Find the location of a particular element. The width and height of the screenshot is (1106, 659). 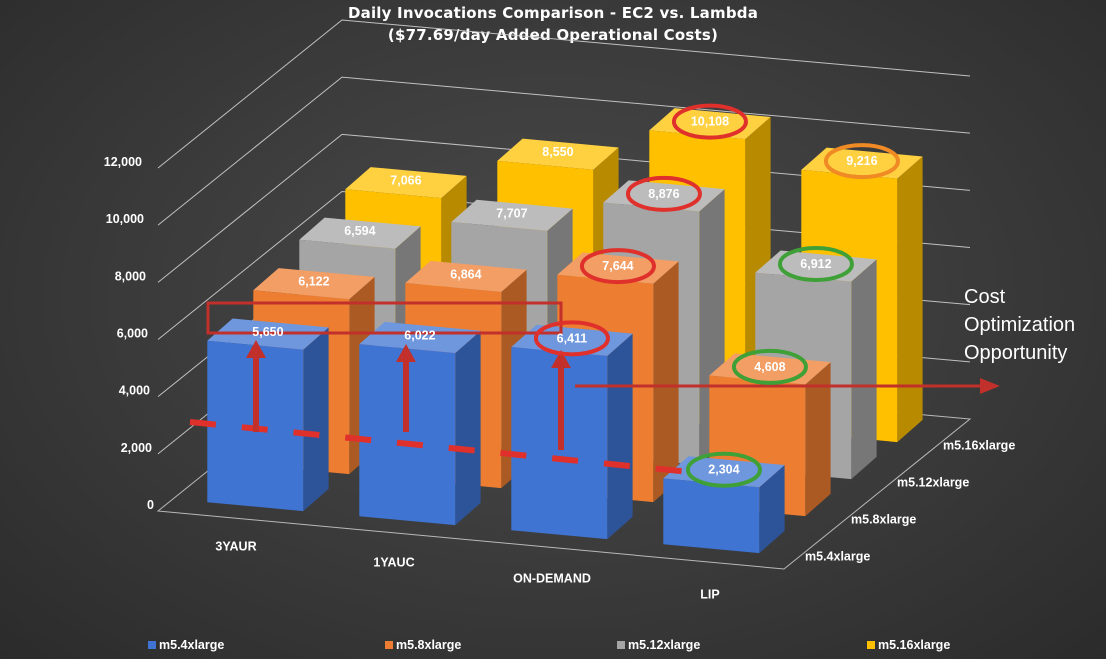

y-tick-label: 8,000 is located at coordinates (130, 276).